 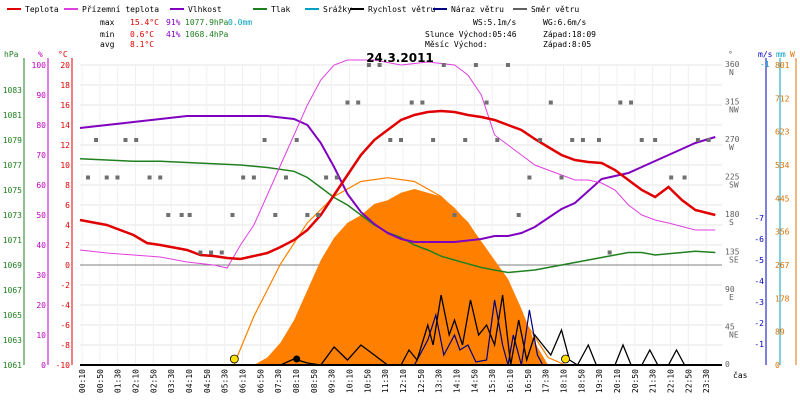 I want to click on solar-tick-label: 712, so click(x=782, y=98).